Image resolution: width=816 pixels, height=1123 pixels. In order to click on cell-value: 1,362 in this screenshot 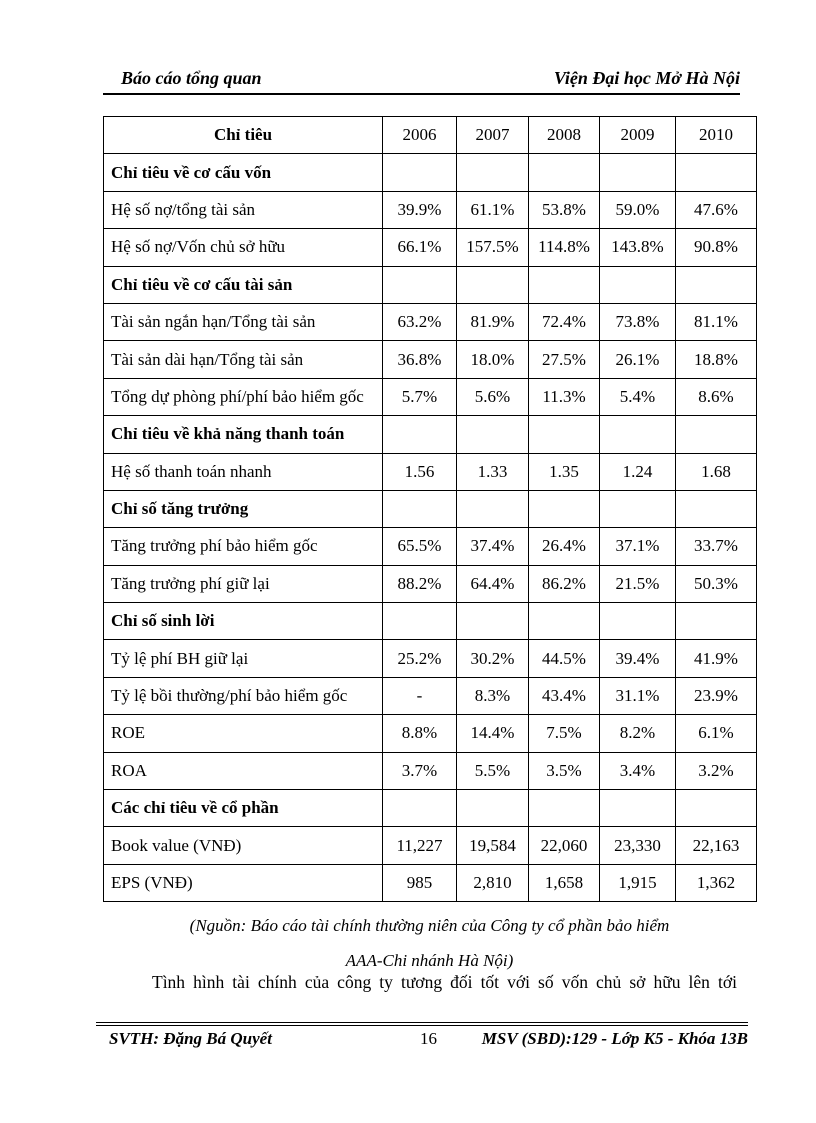, I will do `click(716, 883)`.